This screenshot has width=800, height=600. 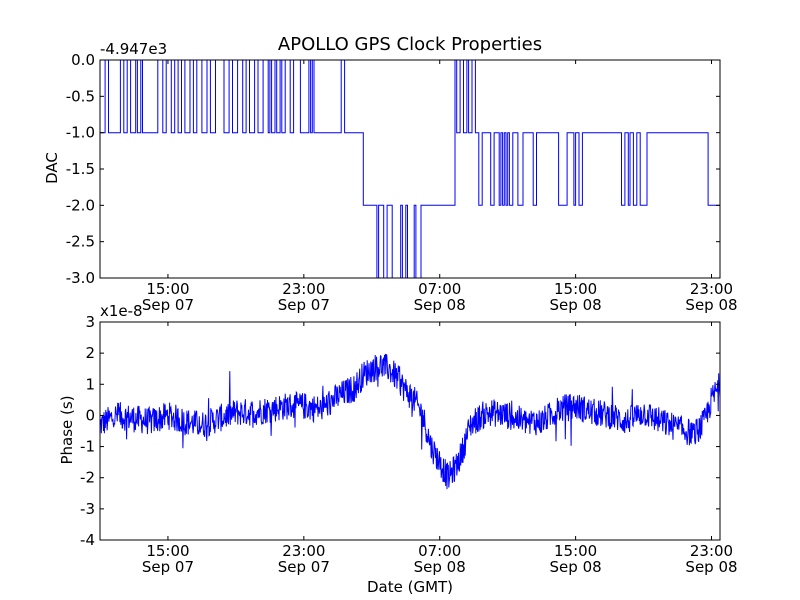 I want to click on chart-title: APOLLO GPS Clock Properties, so click(x=410, y=44).